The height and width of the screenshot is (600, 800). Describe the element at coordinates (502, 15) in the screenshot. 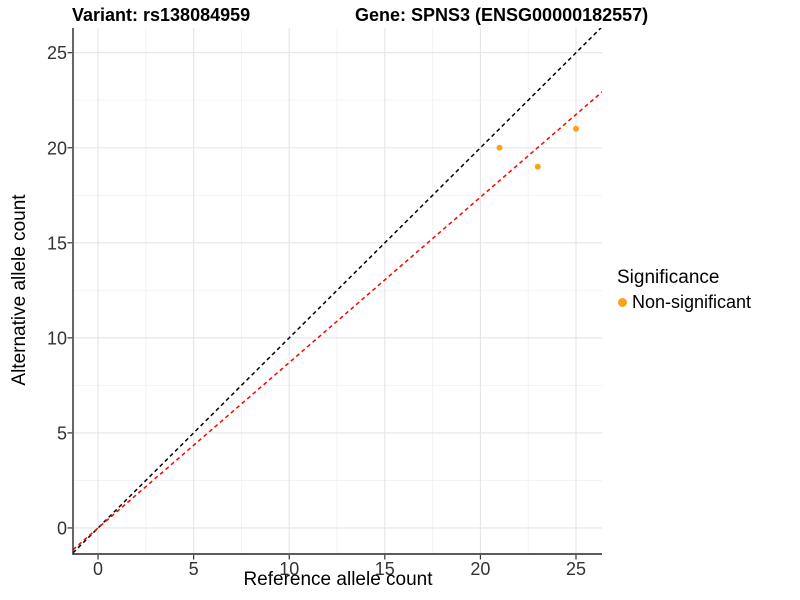

I see `plot-title-gene: Gene: SPNS3 (ENSG00000182557)` at that location.